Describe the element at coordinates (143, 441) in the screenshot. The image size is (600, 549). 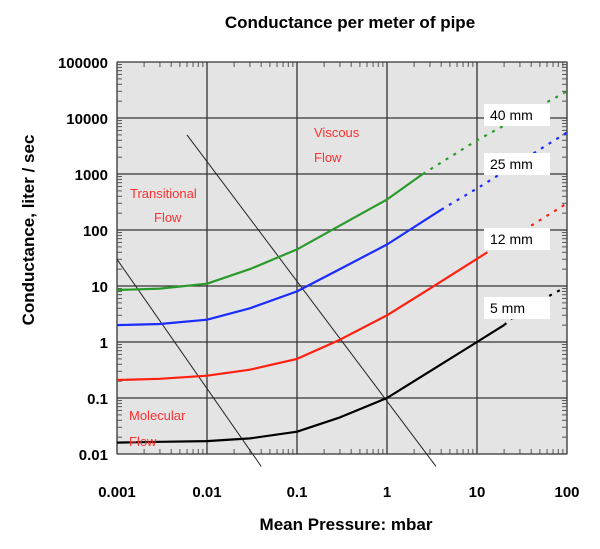
I see `molecular-label-2: Flow` at that location.